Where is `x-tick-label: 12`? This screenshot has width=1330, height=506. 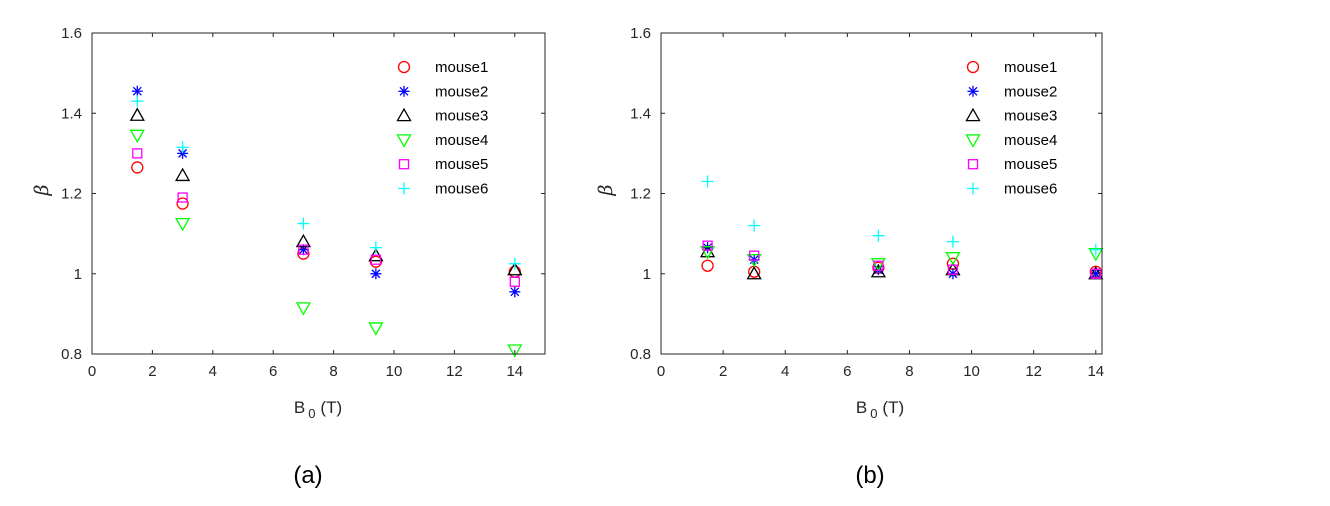
x-tick-label: 12 is located at coordinates (454, 371).